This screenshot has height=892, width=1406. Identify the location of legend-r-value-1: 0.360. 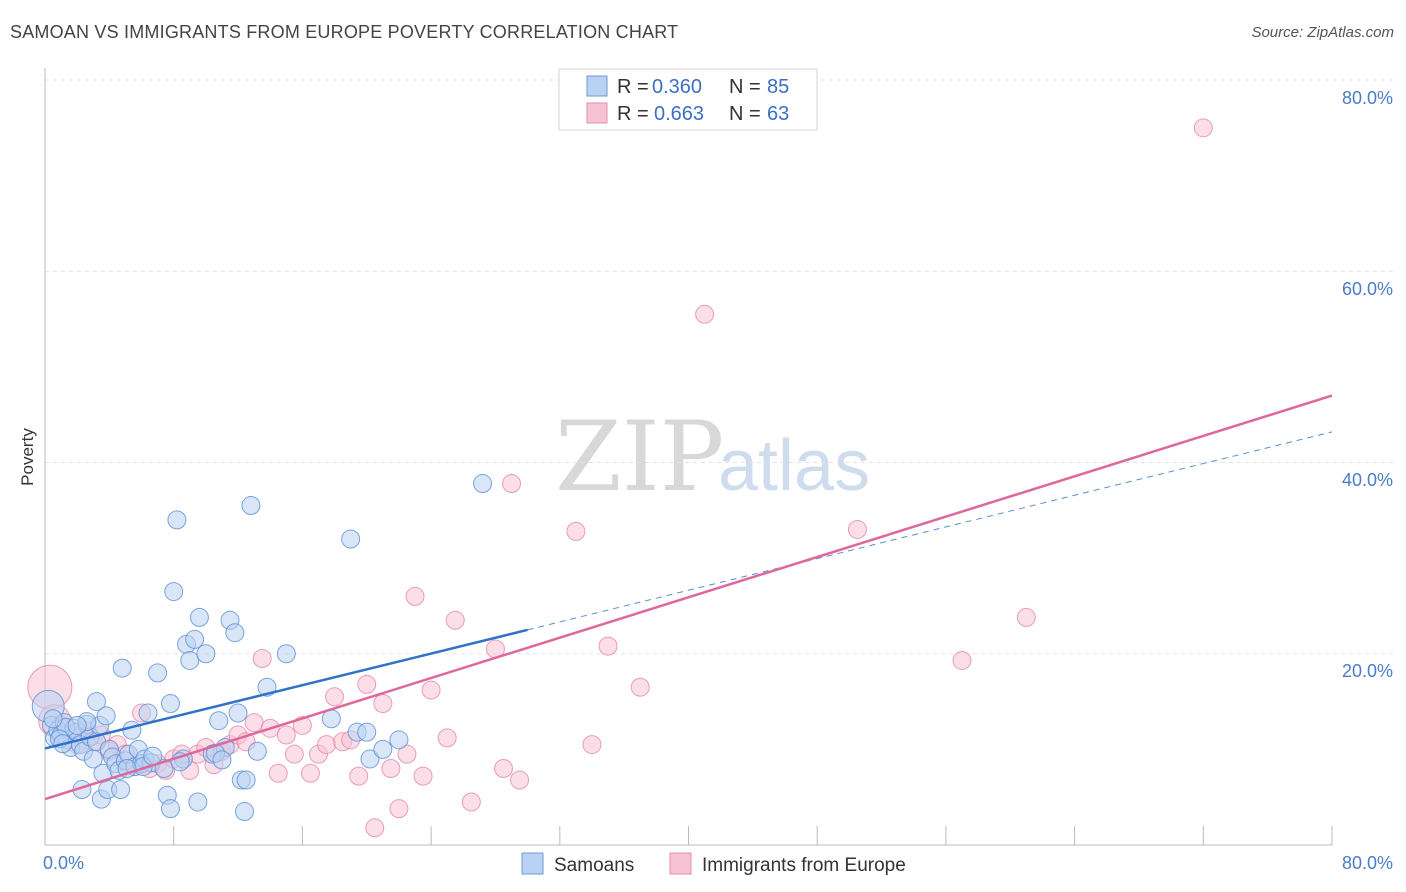
(677, 87).